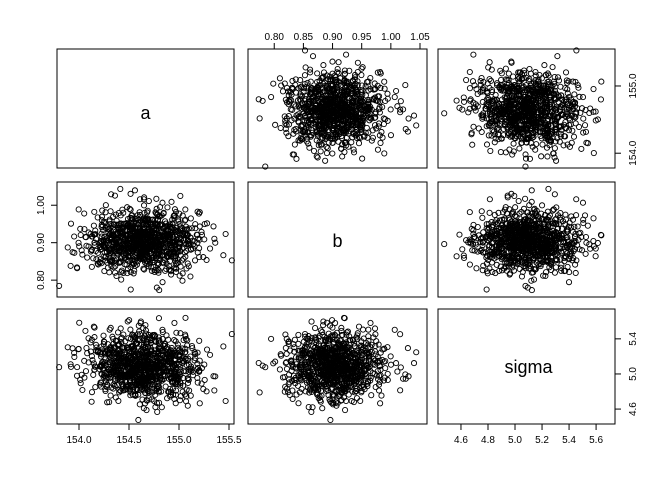  What do you see at coordinates (304, 37) in the screenshot?
I see `b-top-axis-tick-label: 0.85` at bounding box center [304, 37].